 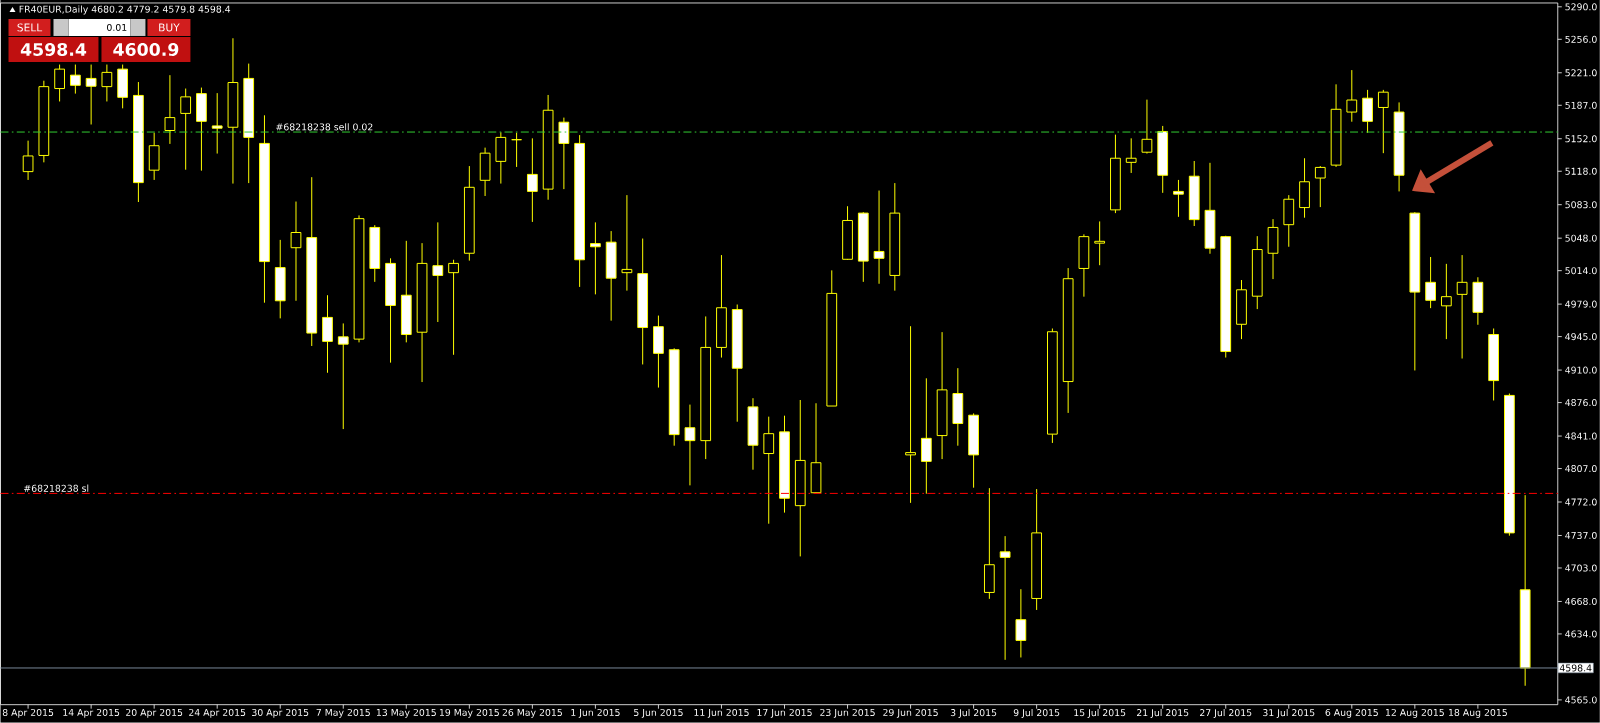 What do you see at coordinates (847, 713) in the screenshot?
I see `x-tick-label: 23 Jun 2015` at bounding box center [847, 713].